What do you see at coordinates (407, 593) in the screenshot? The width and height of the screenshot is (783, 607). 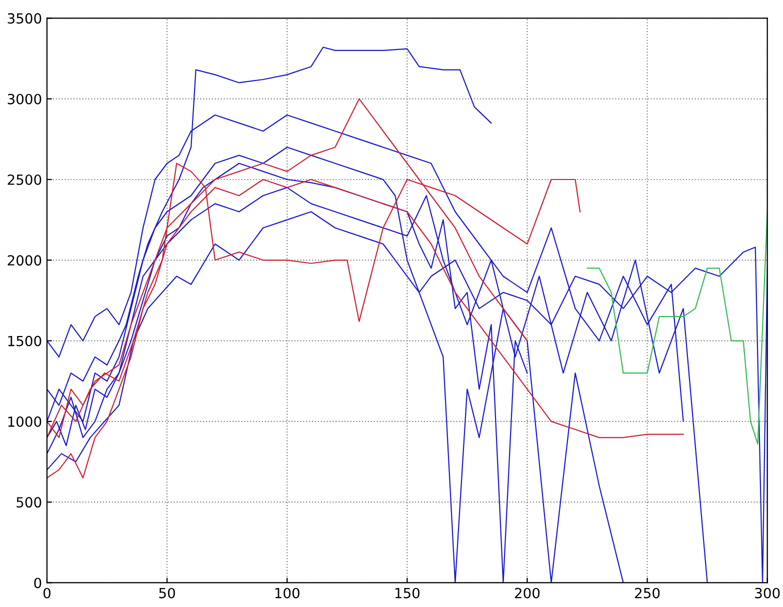 I see `x-tick-label: 150` at bounding box center [407, 593].